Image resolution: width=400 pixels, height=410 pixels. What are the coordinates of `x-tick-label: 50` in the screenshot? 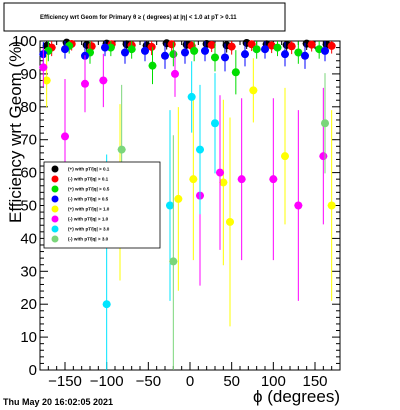 It's located at (231, 381).